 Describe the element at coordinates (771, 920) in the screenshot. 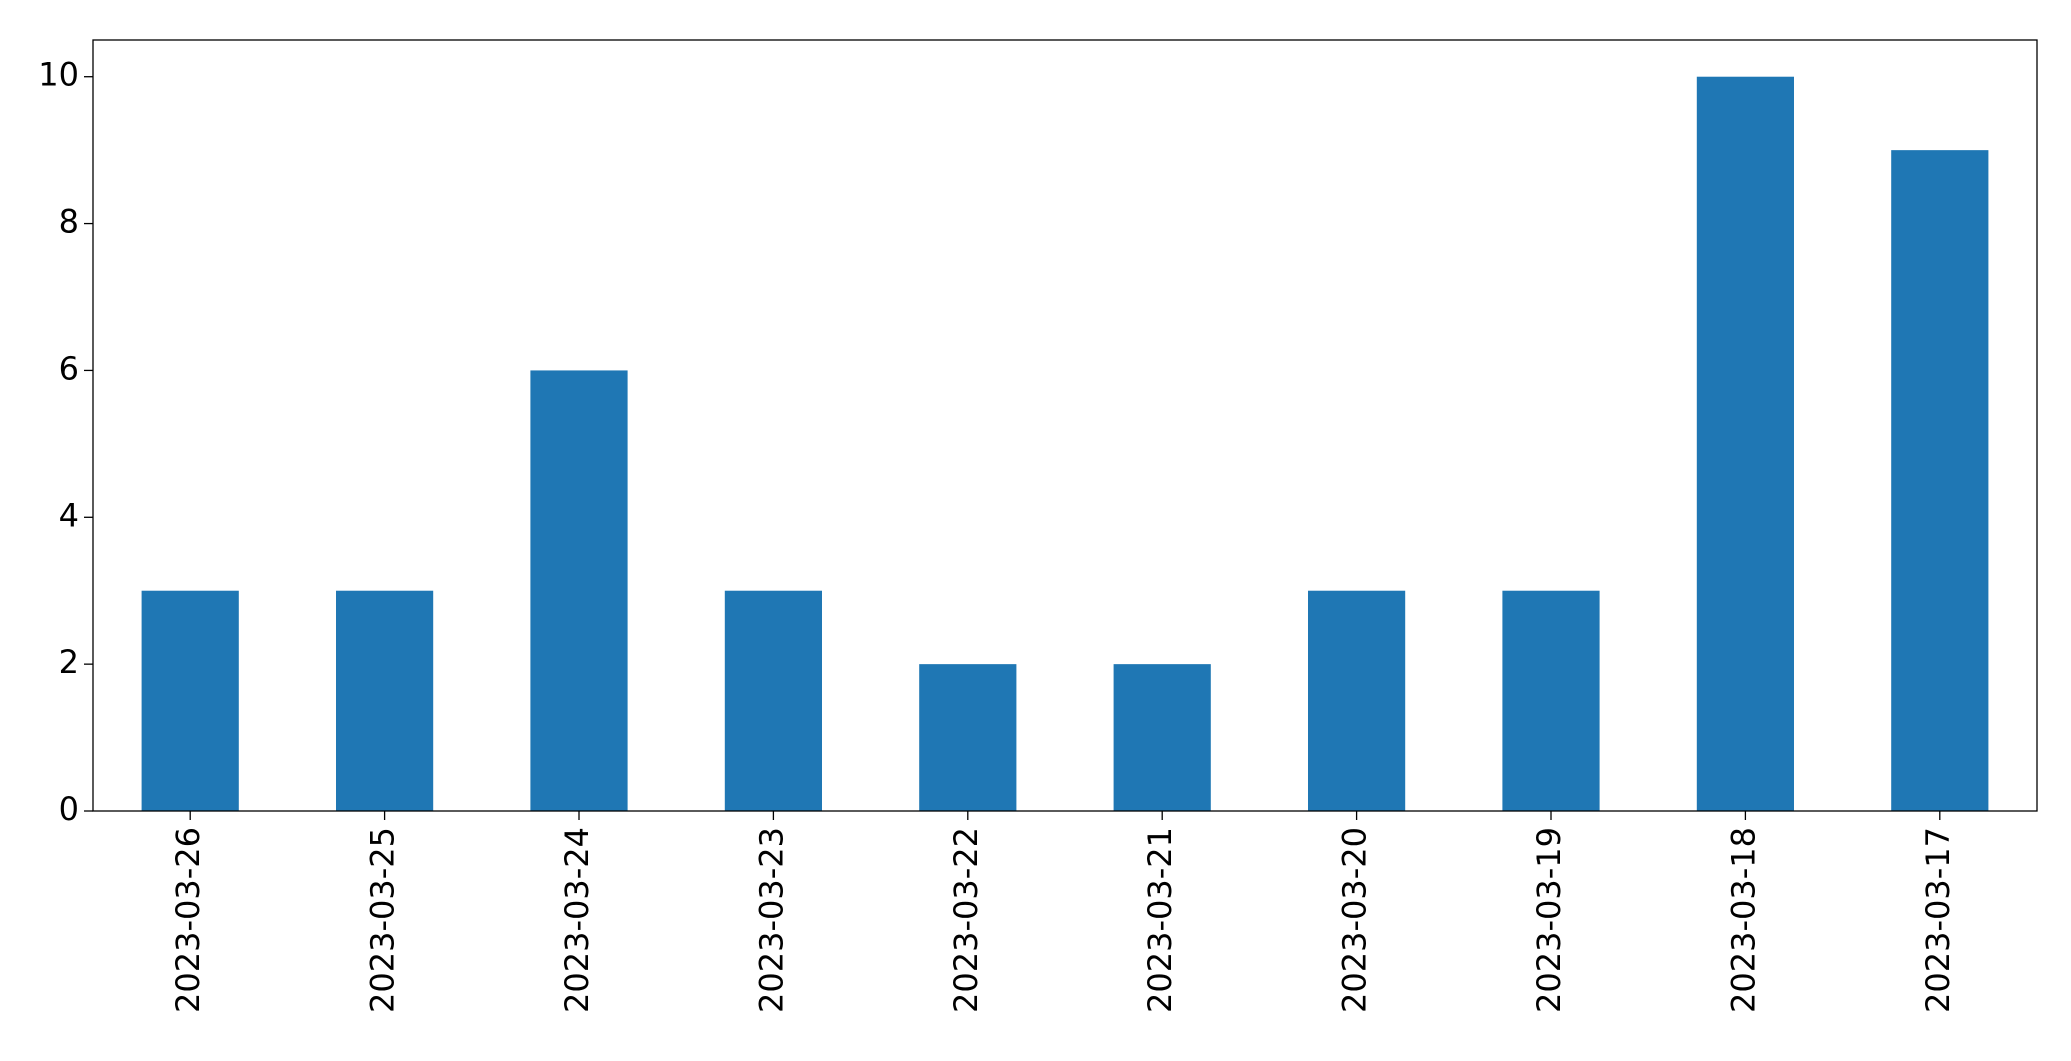

I see `x-tick-label: 2023-03-23` at that location.